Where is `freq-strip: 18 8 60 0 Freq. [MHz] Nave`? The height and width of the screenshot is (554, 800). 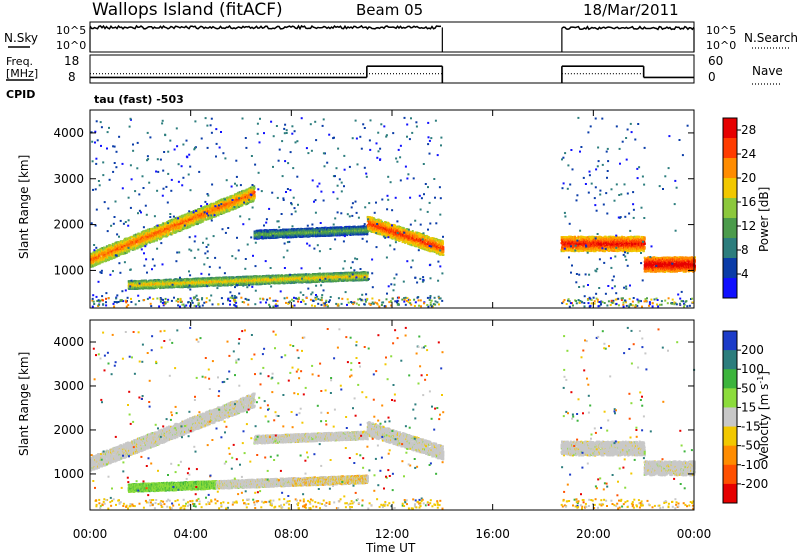 freq-strip: 18 8 60 0 Freq. [MHz] Nave is located at coordinates (394, 69).